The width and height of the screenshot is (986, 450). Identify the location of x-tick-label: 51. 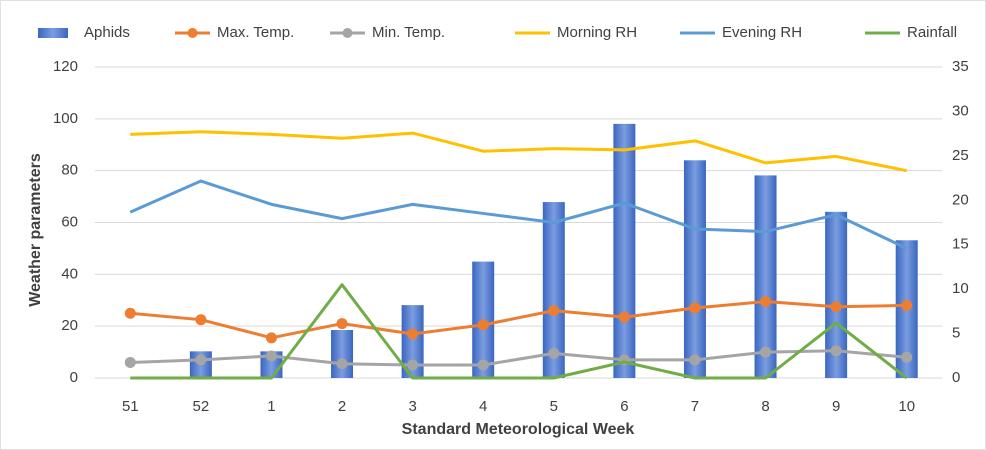
(130, 406).